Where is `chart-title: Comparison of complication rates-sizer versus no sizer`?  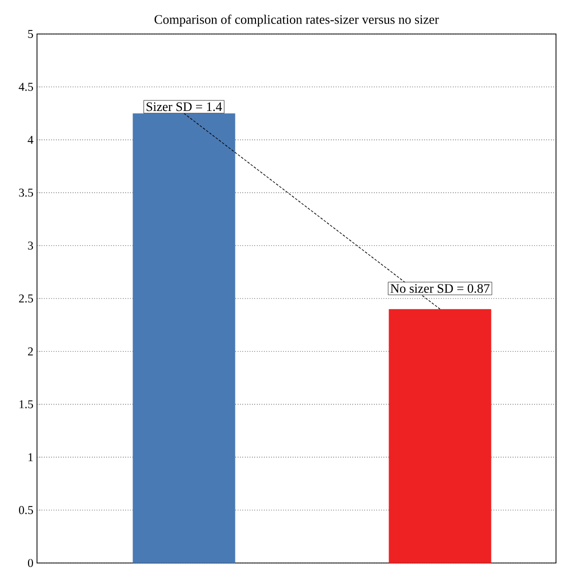 chart-title: Comparison of complication rates-sizer versus no sizer is located at coordinates (296, 20).